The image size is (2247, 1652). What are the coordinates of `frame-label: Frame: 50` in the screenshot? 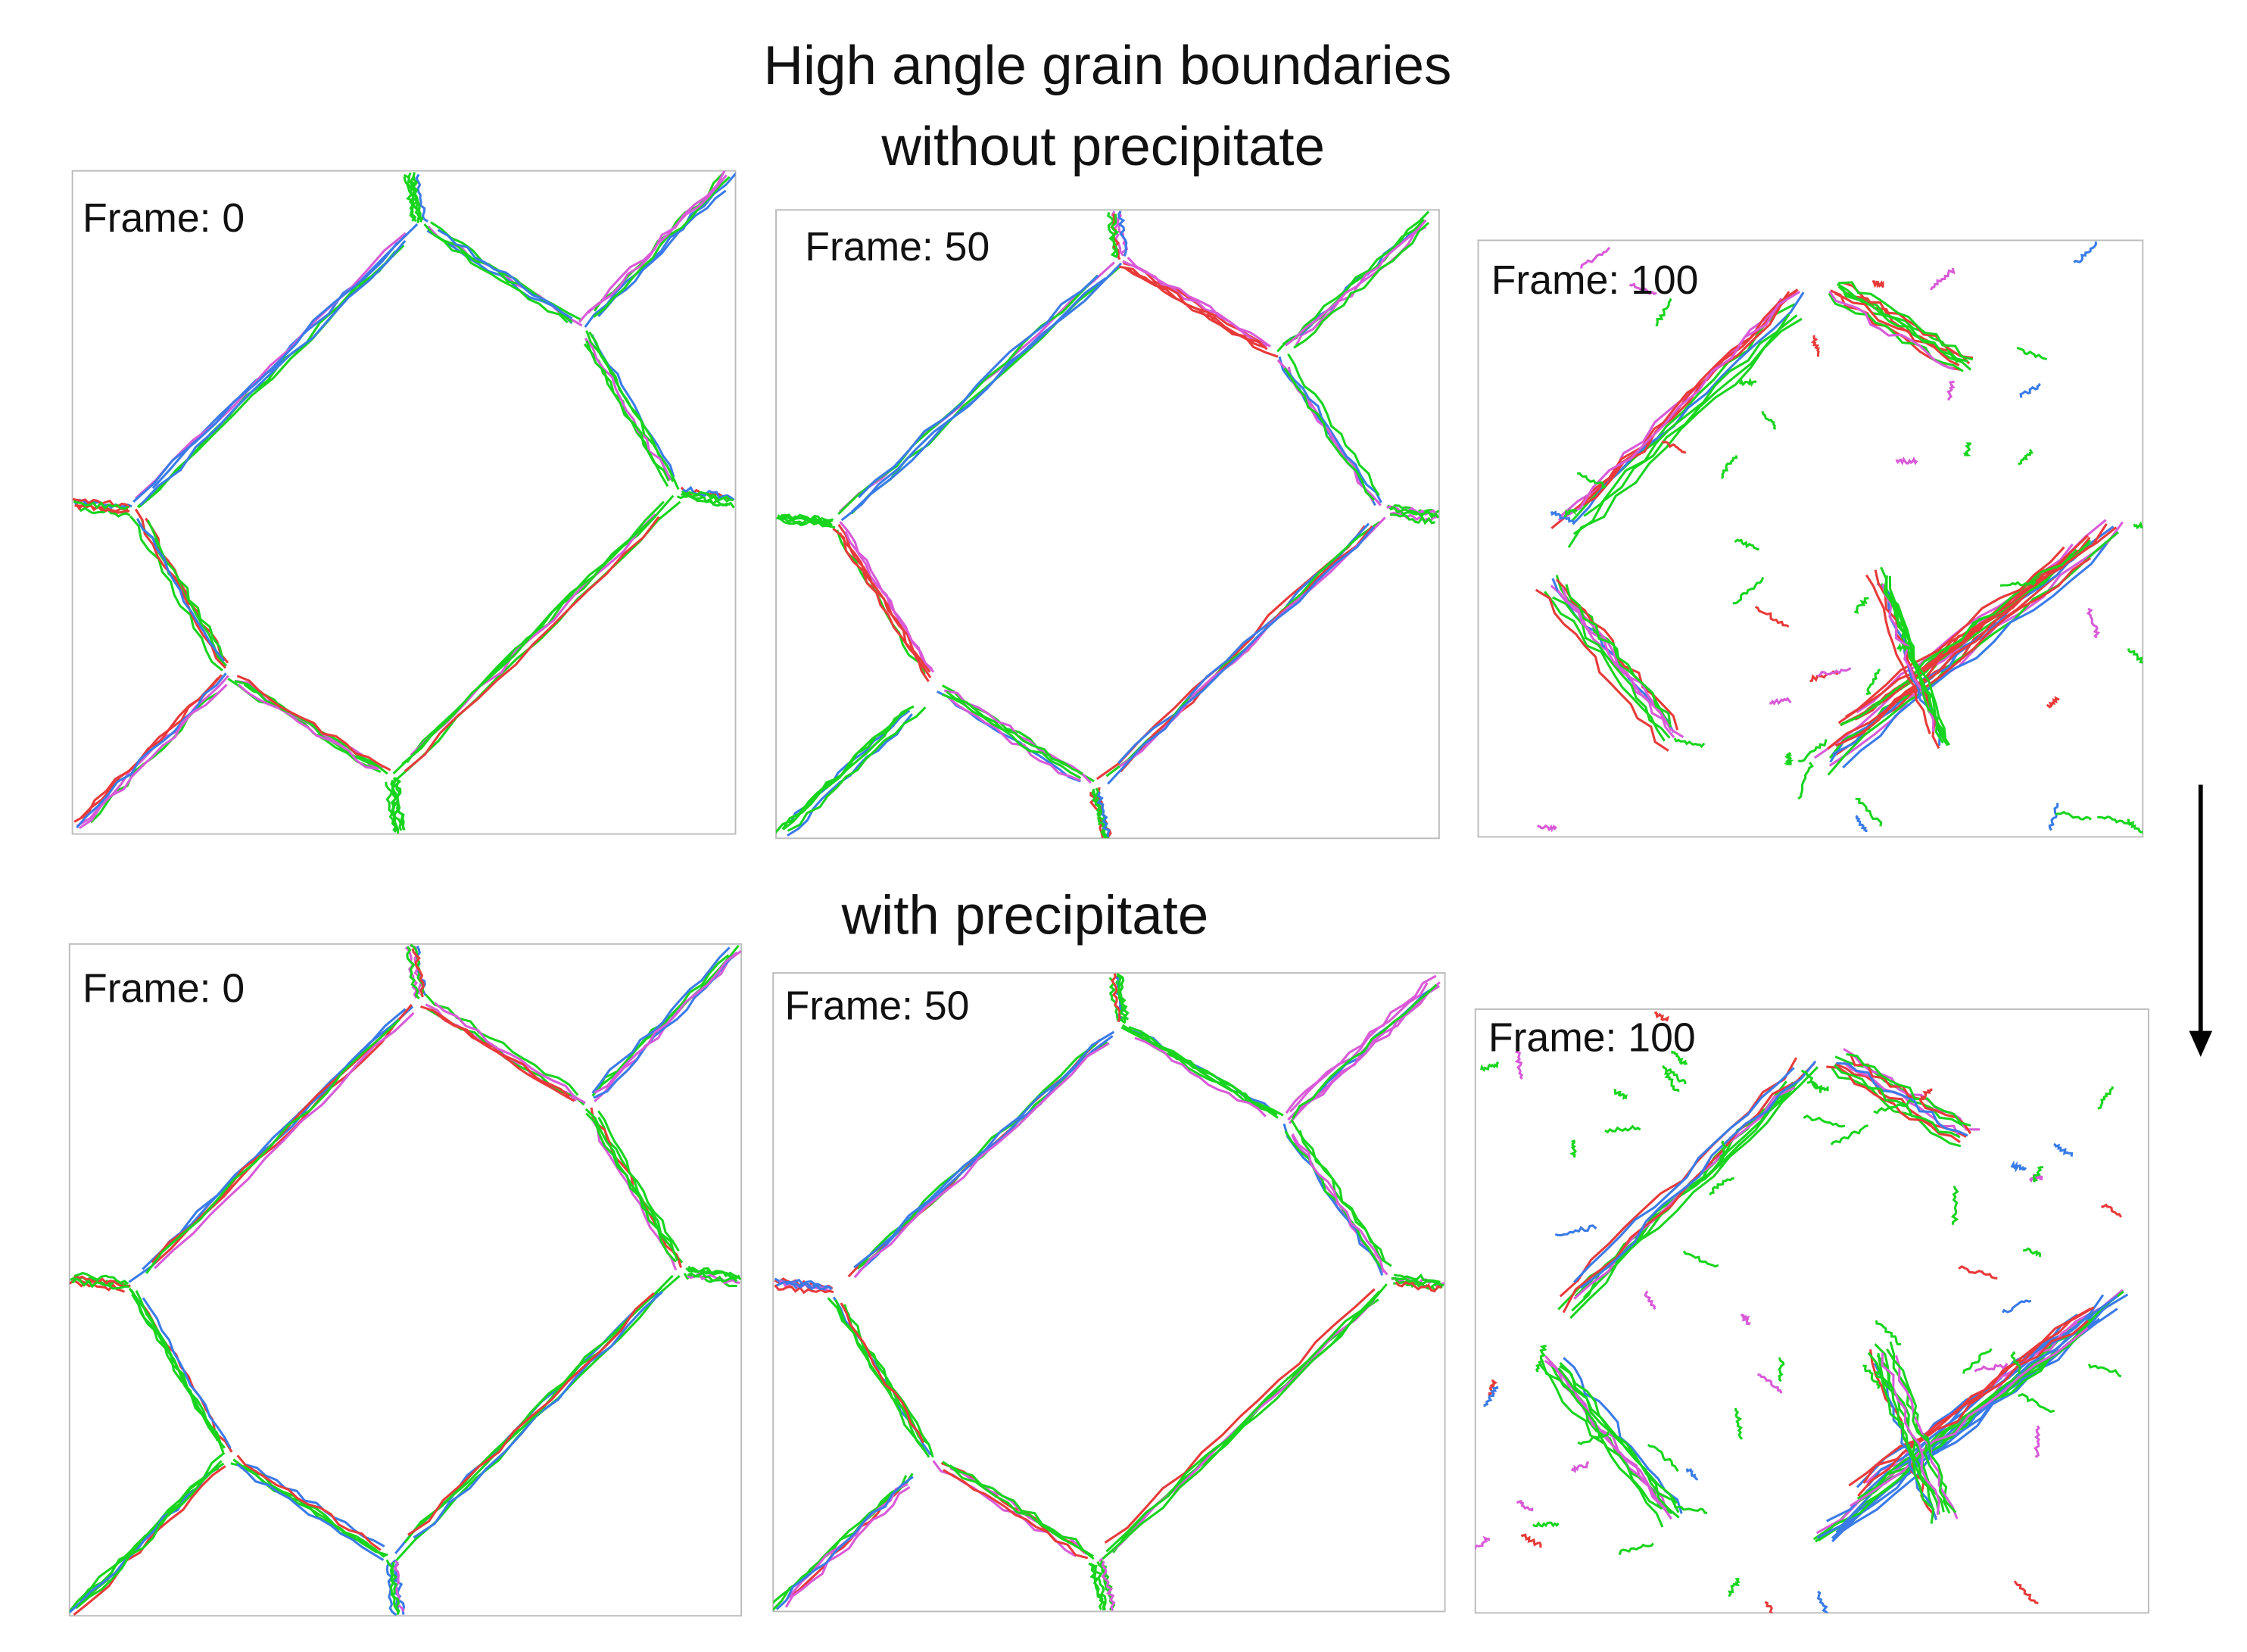 It's located at (897, 247).